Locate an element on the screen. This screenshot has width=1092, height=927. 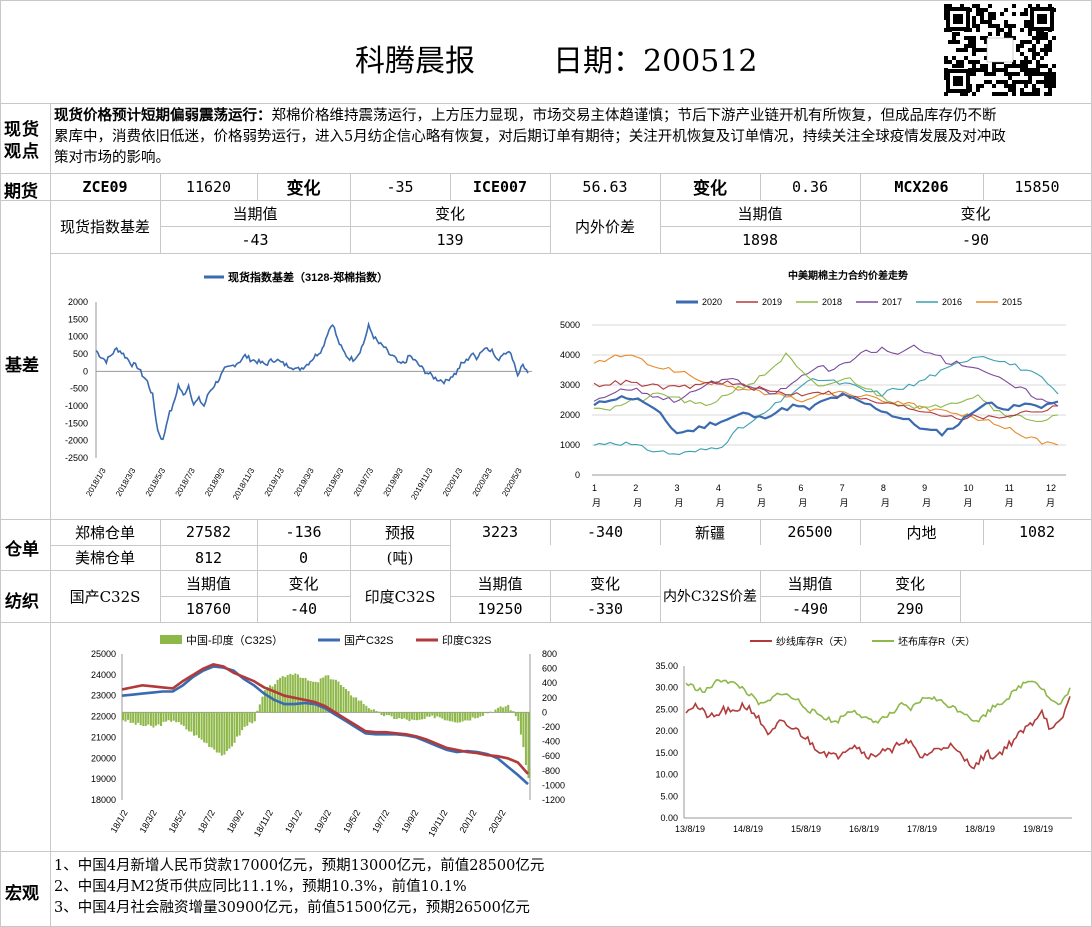
series-line-2015 is located at coordinates (826, 400).